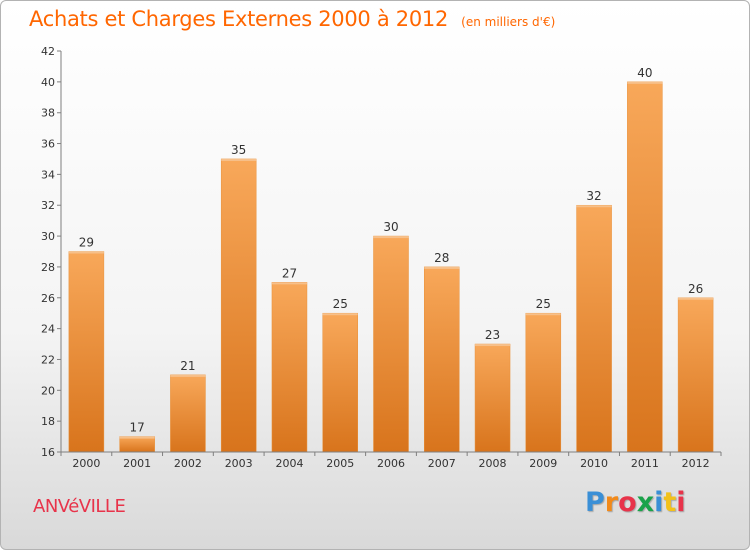 The image size is (750, 550). What do you see at coordinates (48, 205) in the screenshot?
I see `y-tick-label: 32` at bounding box center [48, 205].